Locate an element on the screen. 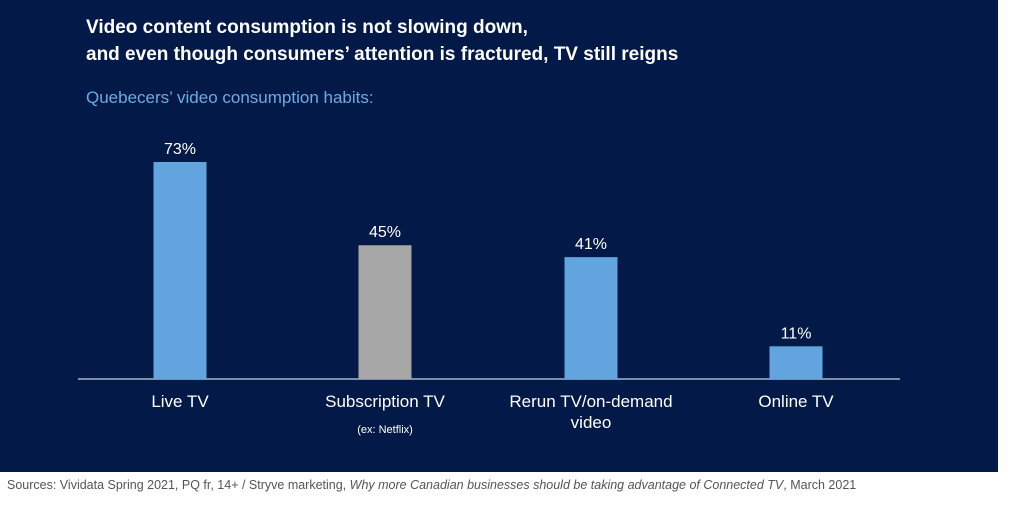 The height and width of the screenshot is (525, 1024). chart-subtitle: Quebecers’ video consumption habits: is located at coordinates (230, 97).